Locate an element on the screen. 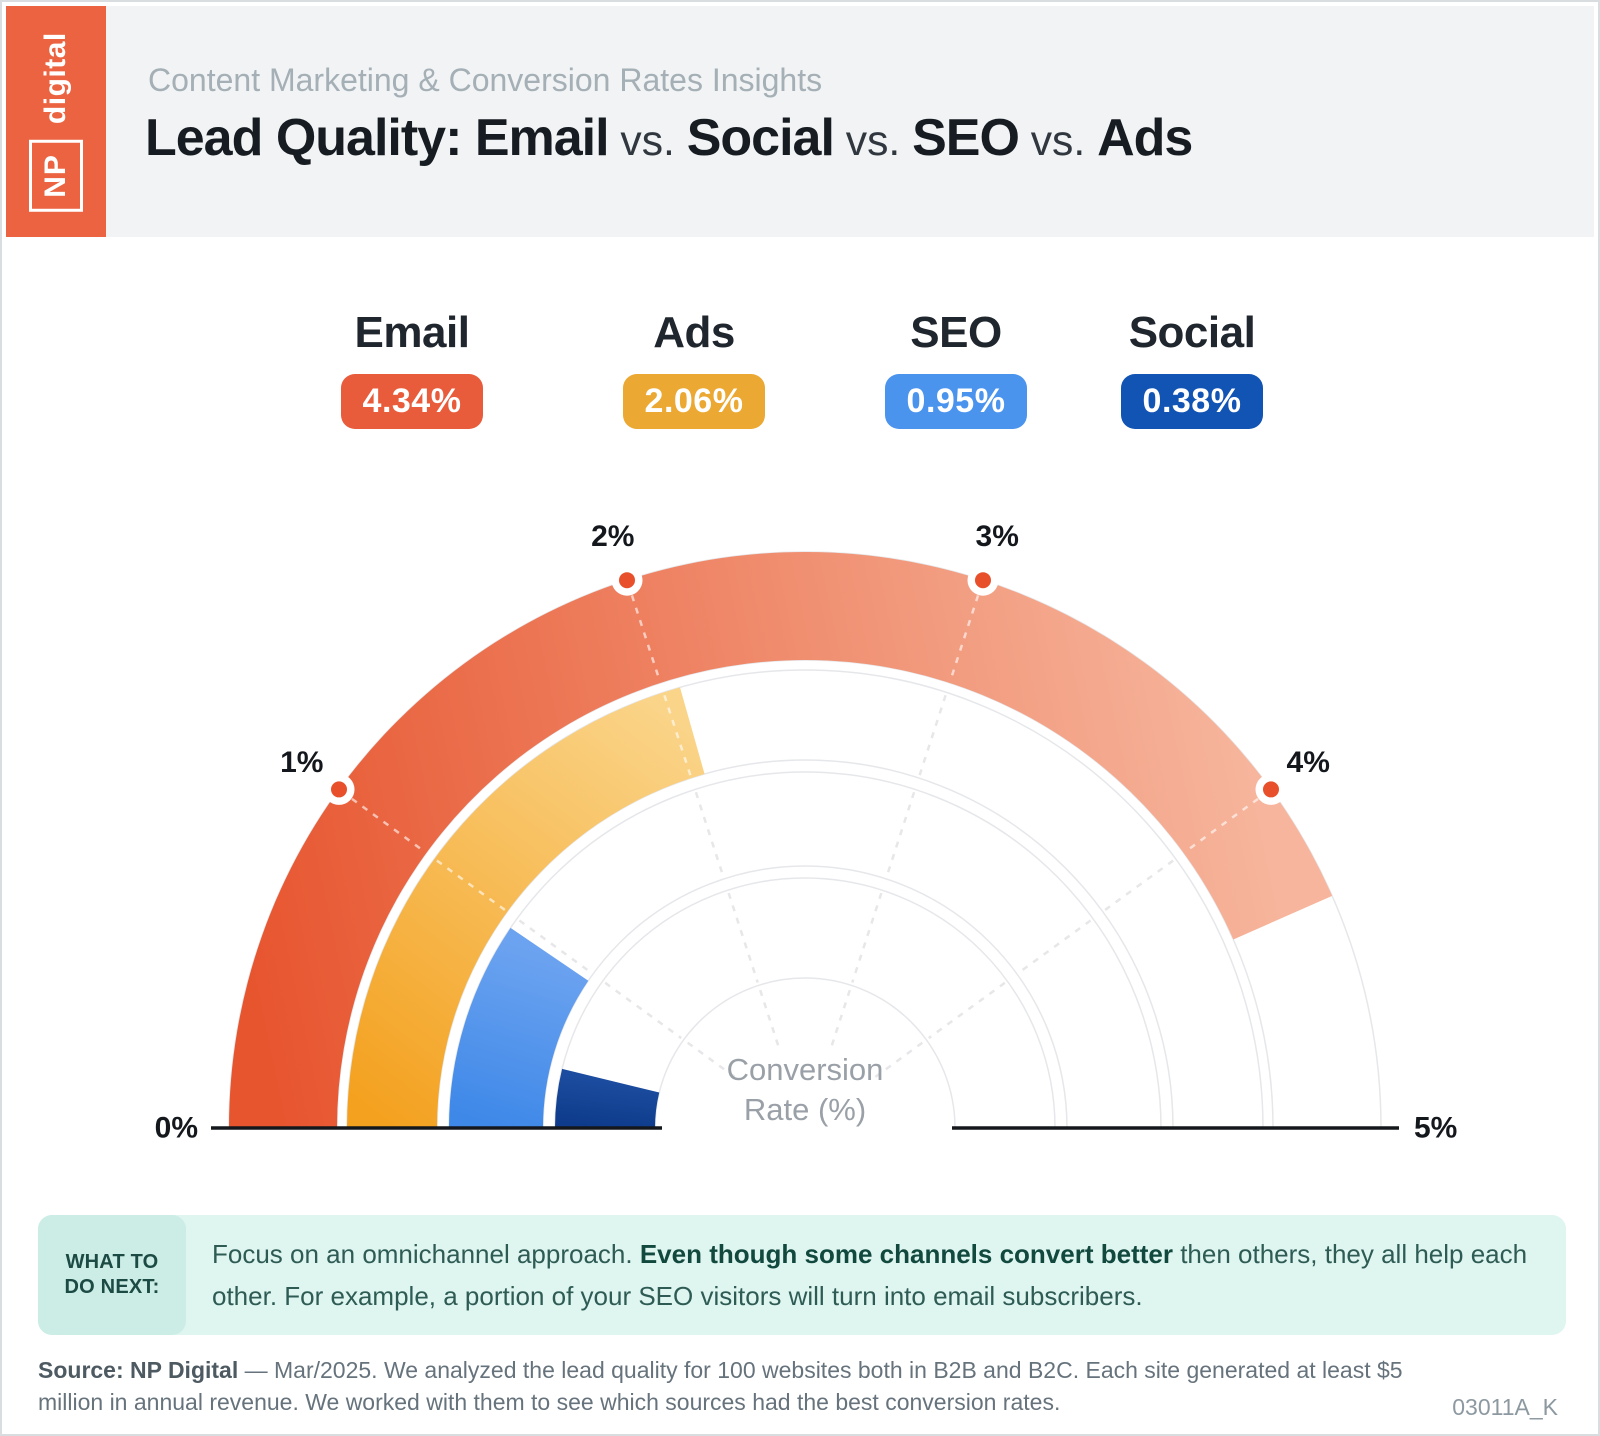  source-label: Source: NP Digital is located at coordinates (138, 1370).